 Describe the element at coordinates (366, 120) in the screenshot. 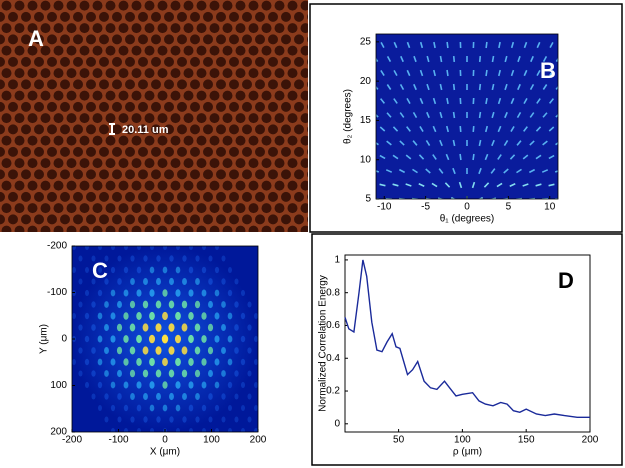

I see `y-tick-label: 15` at that location.